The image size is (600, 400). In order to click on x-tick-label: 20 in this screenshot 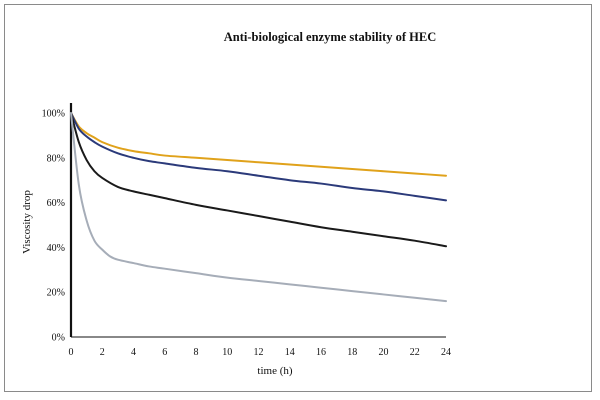, I will do `click(384, 352)`.